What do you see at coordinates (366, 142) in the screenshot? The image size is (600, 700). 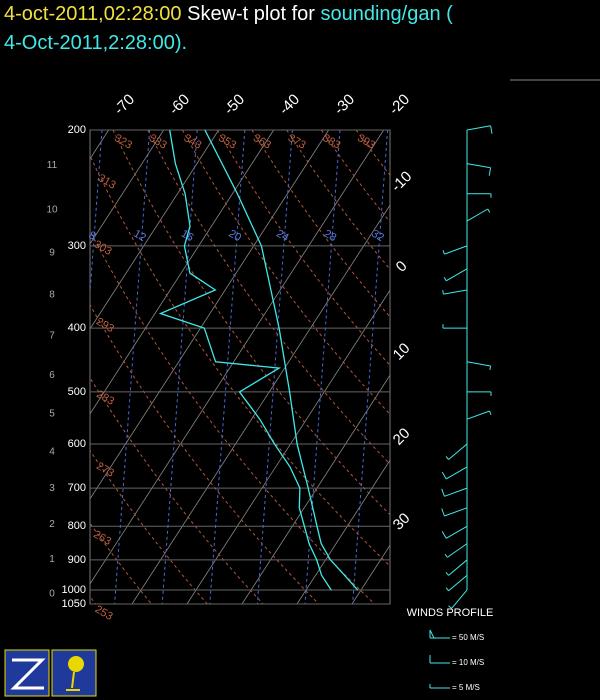 I see `dry-adiabat-label: 393` at bounding box center [366, 142].